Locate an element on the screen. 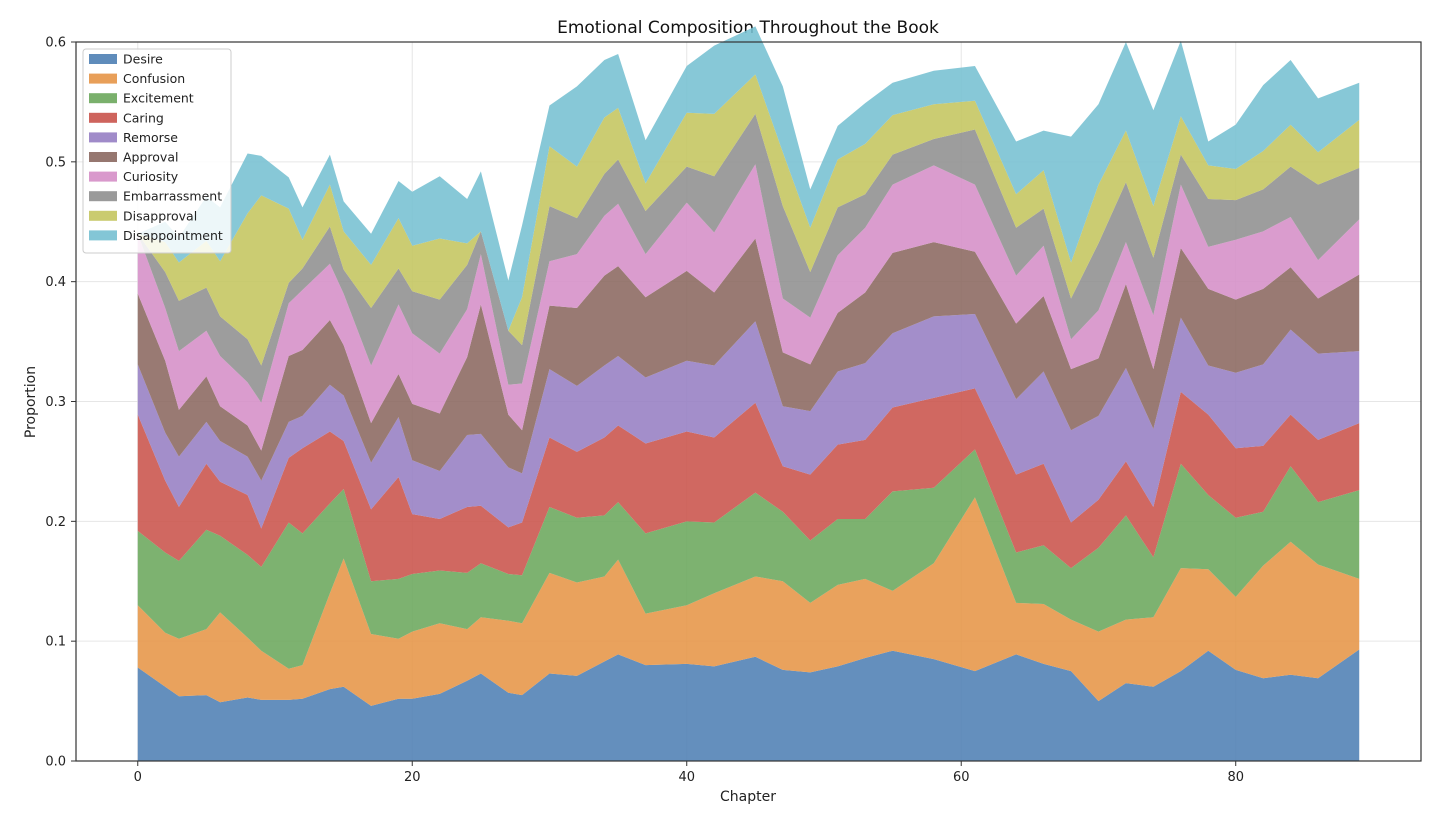 This screenshot has height=817, width=1440. x-tick-label: 60 is located at coordinates (961, 777).